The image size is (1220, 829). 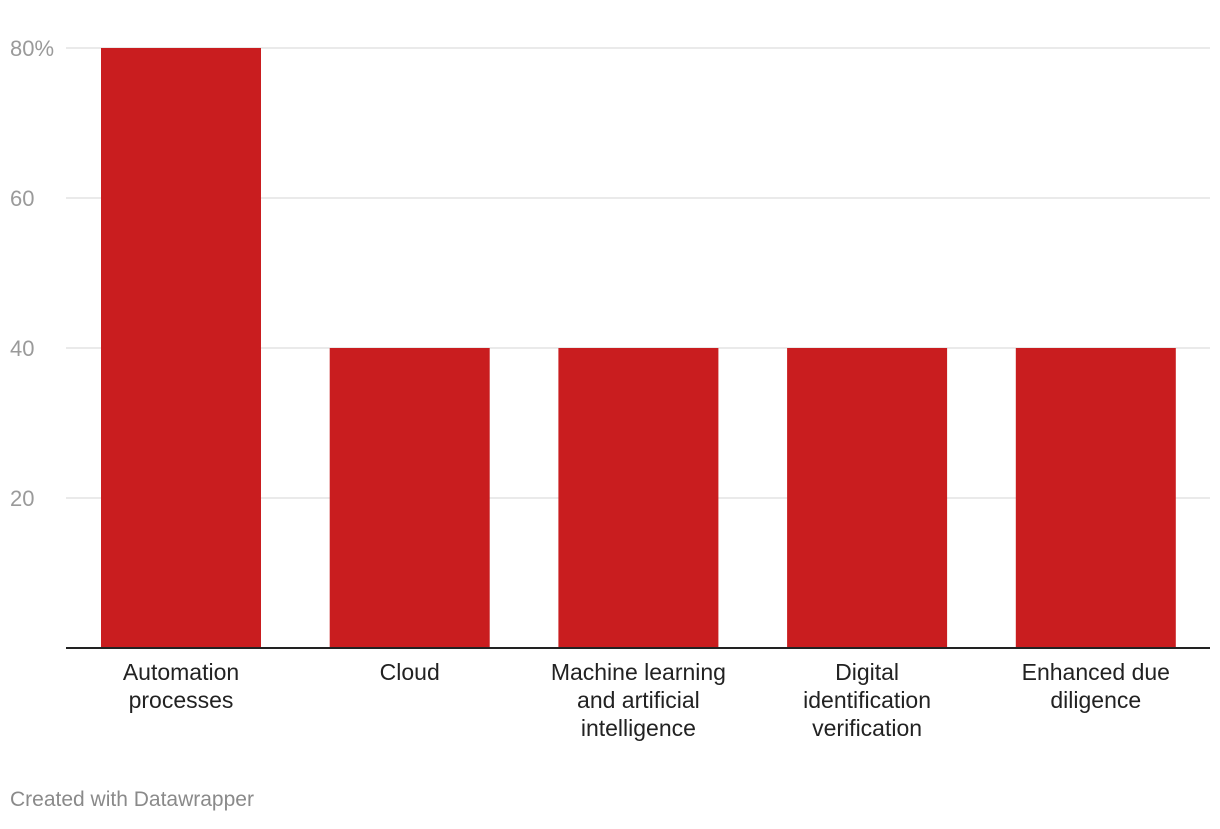 I want to click on x-category-label-line: and artificial, so click(x=638, y=700).